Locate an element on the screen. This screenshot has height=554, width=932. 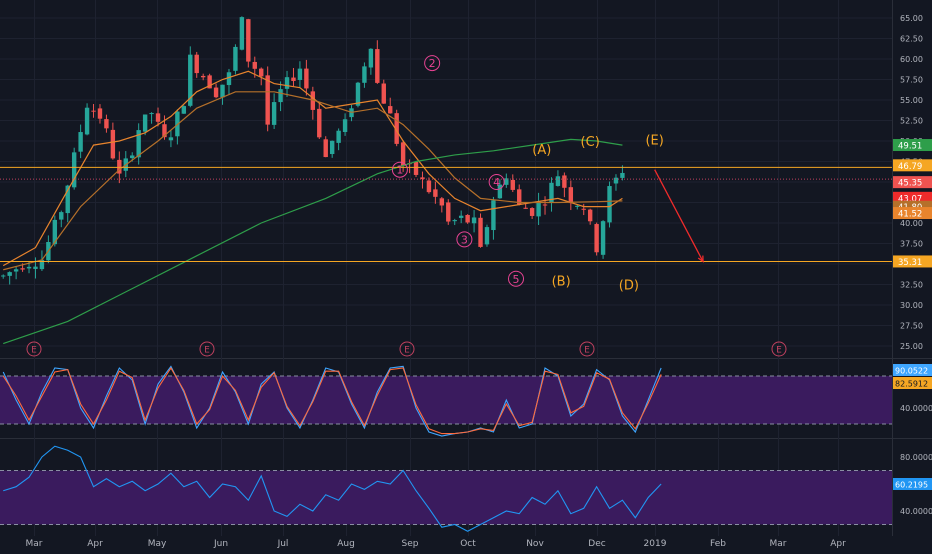
x-tick-label: Sep is located at coordinates (410, 544).